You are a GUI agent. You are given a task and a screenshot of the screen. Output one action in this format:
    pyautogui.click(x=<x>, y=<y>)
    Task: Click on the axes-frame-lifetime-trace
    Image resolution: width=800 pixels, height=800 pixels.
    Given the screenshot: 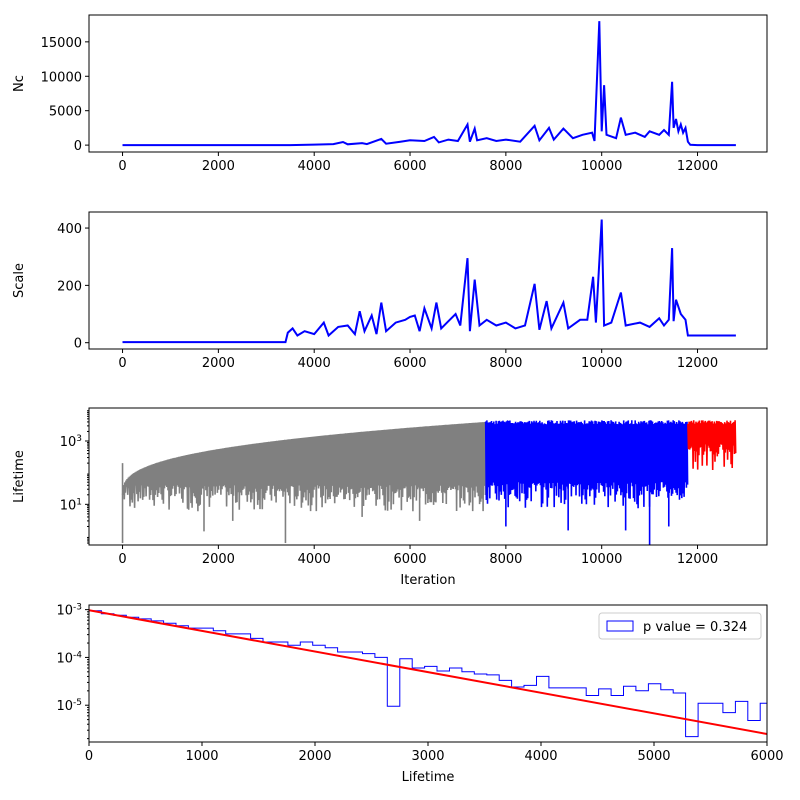 What is the action you would take?
    pyautogui.click(x=428, y=476)
    